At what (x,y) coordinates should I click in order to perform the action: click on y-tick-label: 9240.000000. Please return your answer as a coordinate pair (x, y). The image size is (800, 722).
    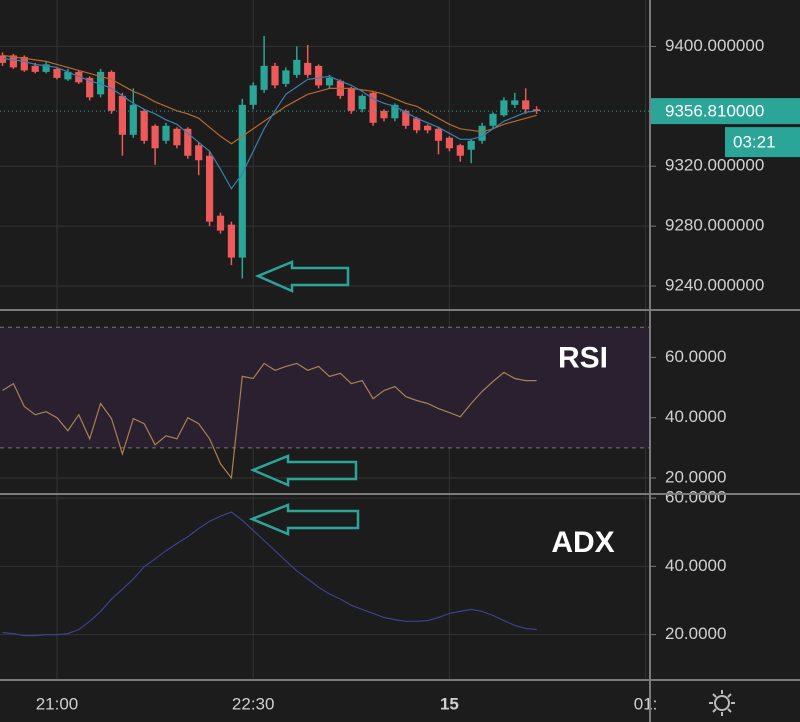
    Looking at the image, I should click on (714, 285).